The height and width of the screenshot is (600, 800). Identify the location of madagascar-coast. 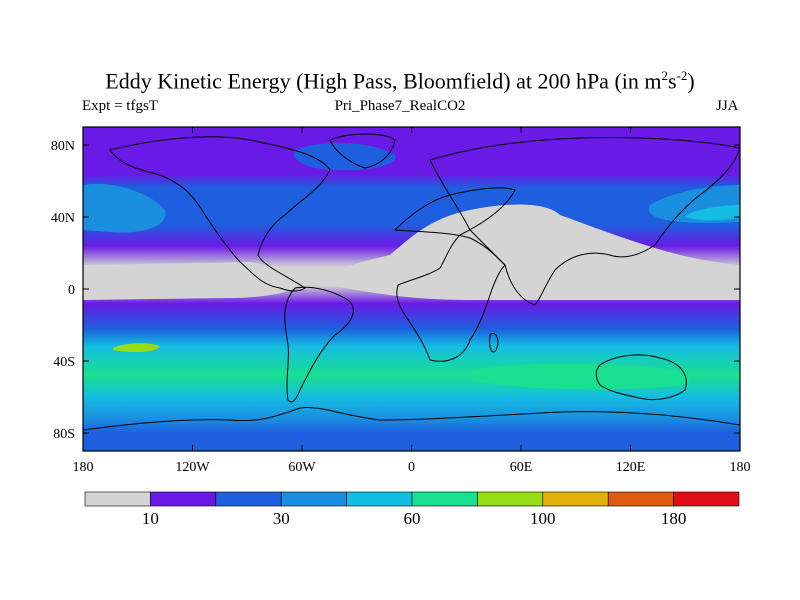
(494, 343).